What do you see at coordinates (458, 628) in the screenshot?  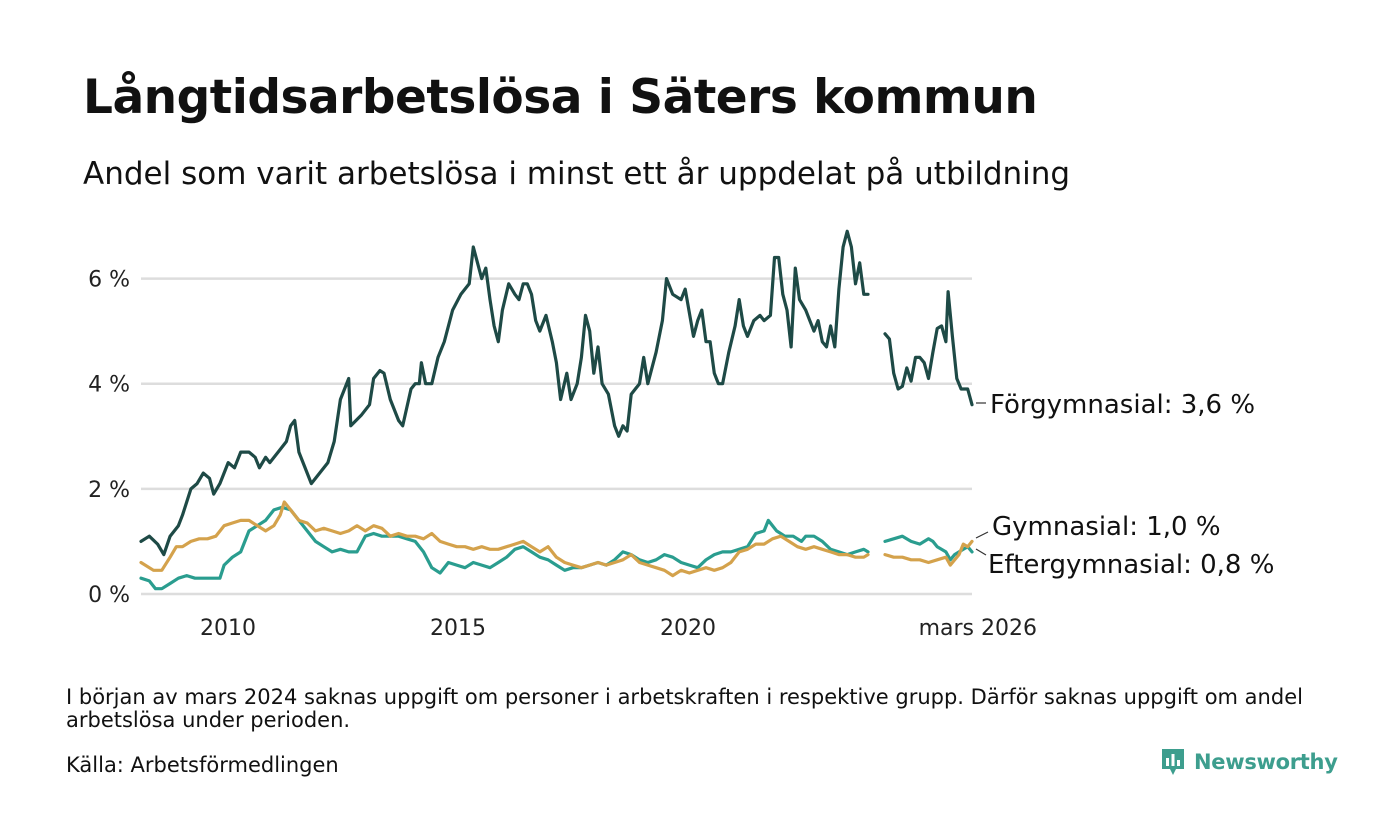 I see `x-tick-label: 2015` at bounding box center [458, 628].